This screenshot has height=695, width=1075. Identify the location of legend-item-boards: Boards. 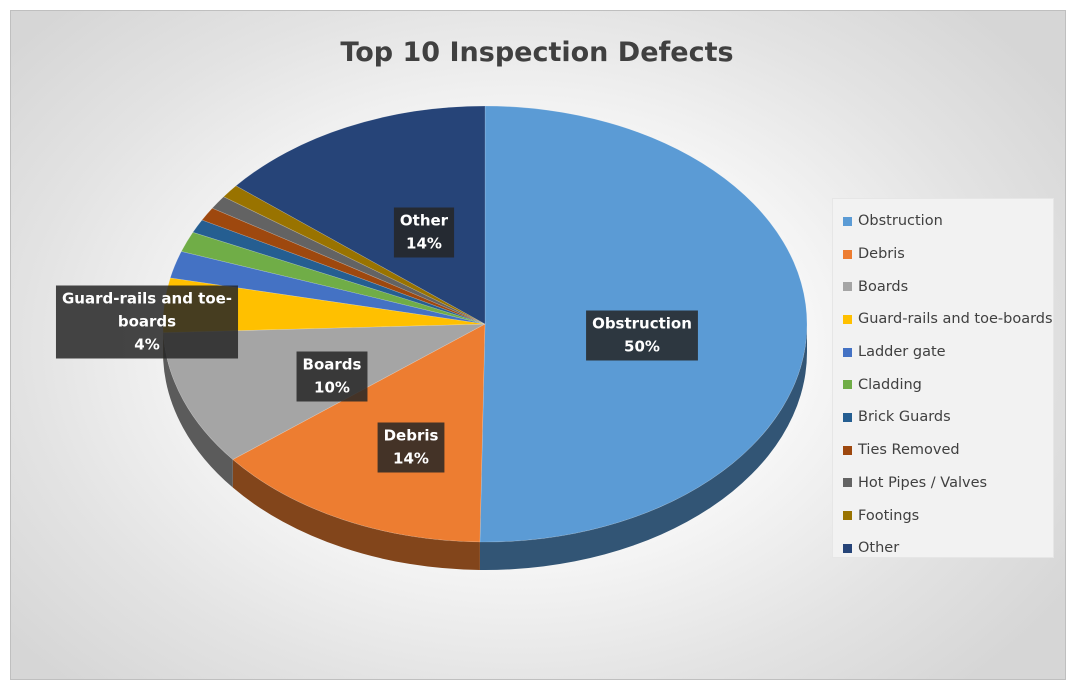
(948, 286).